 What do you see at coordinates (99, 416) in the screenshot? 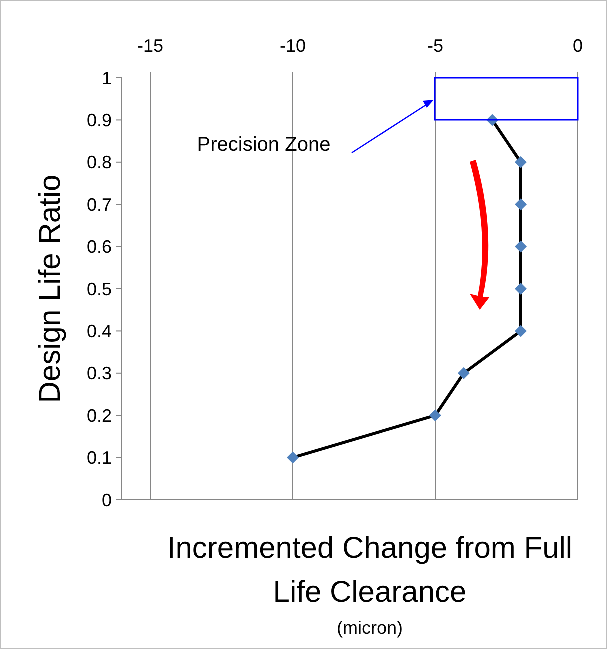
I see `y-tick-label: 0.2` at bounding box center [99, 416].